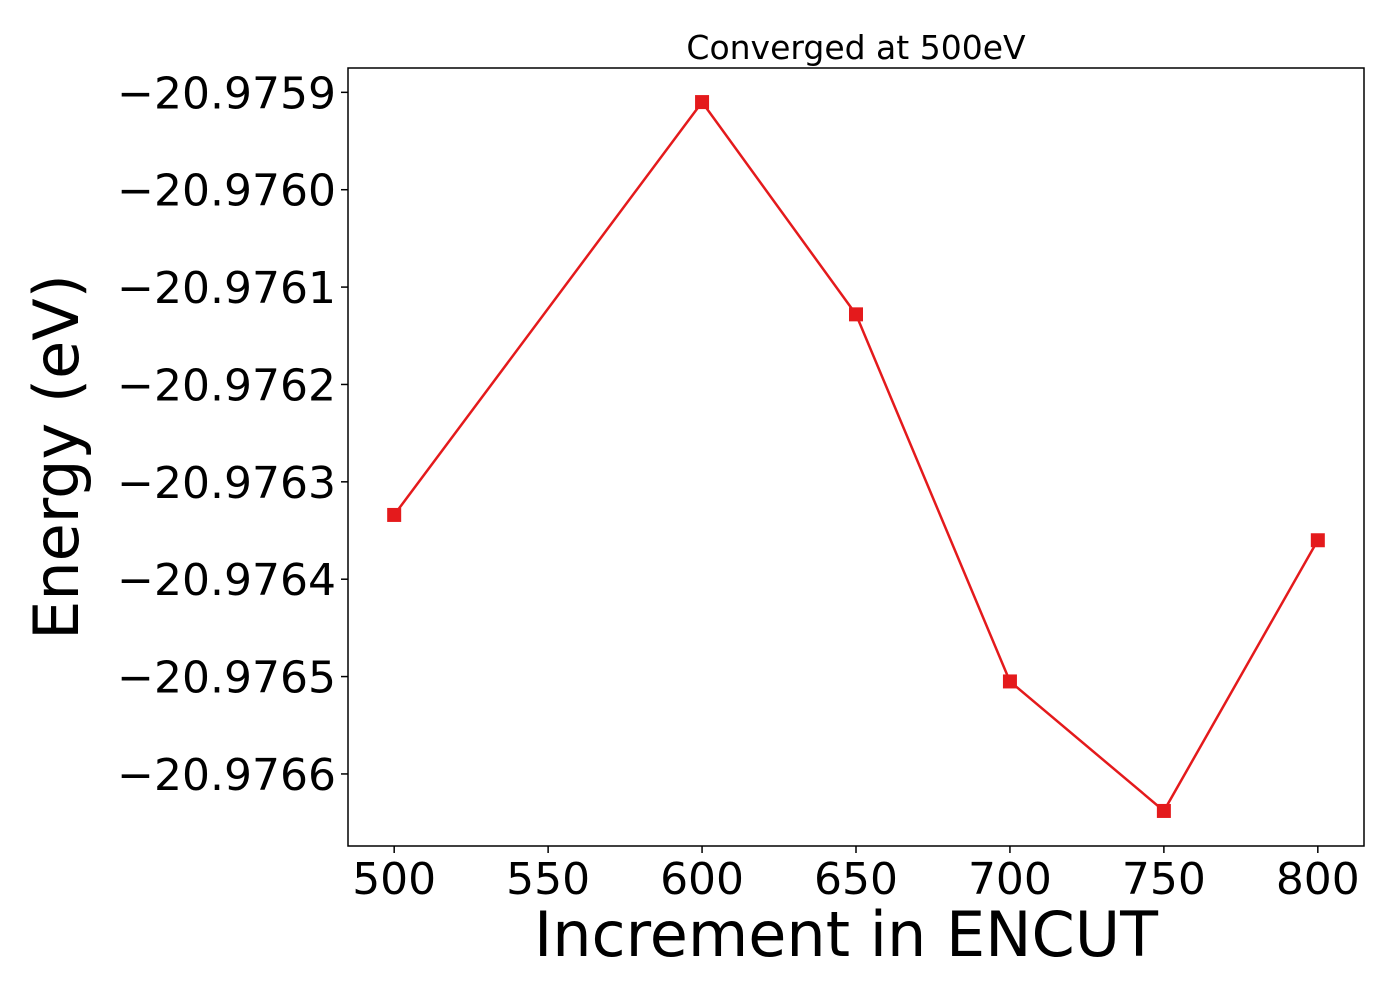  What do you see at coordinates (226, 483) in the screenshot?
I see `y-tick-label: −20.9763` at bounding box center [226, 483].